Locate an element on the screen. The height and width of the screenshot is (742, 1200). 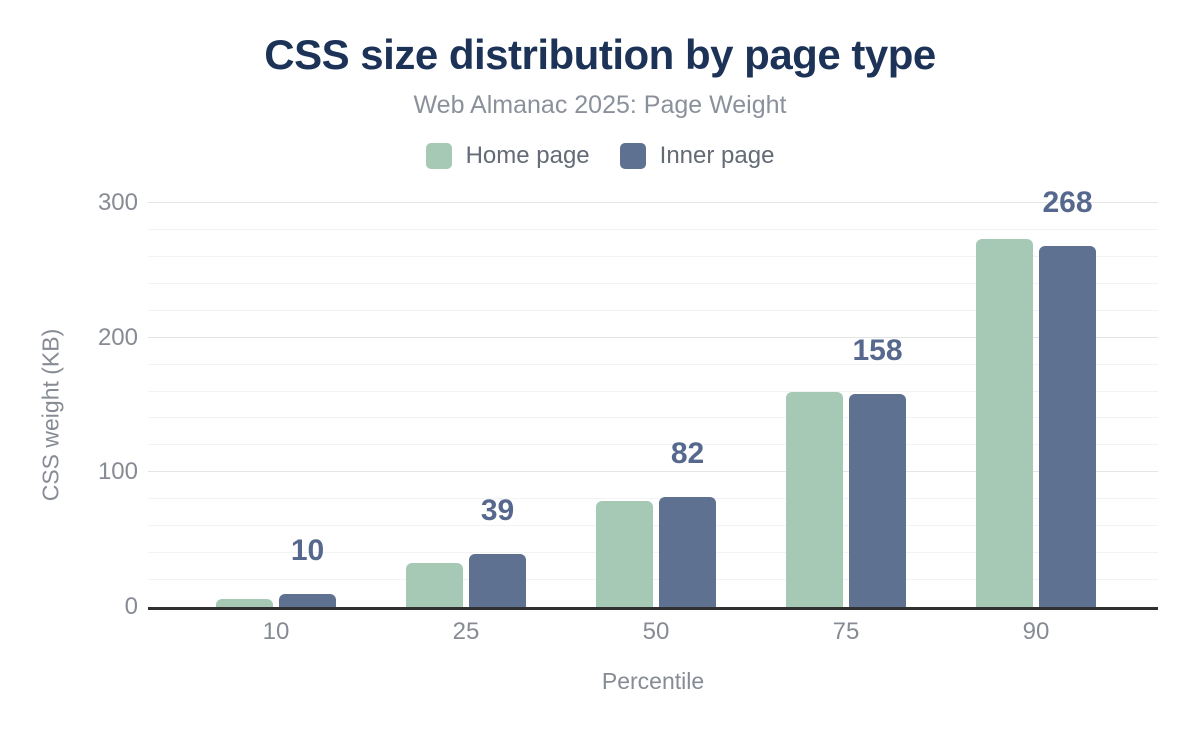
bar-value-label: 268 is located at coordinates (1067, 203).